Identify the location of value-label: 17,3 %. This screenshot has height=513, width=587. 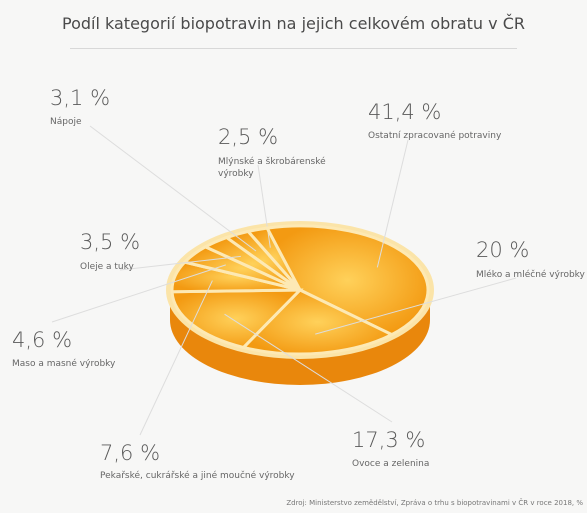
(389, 440).